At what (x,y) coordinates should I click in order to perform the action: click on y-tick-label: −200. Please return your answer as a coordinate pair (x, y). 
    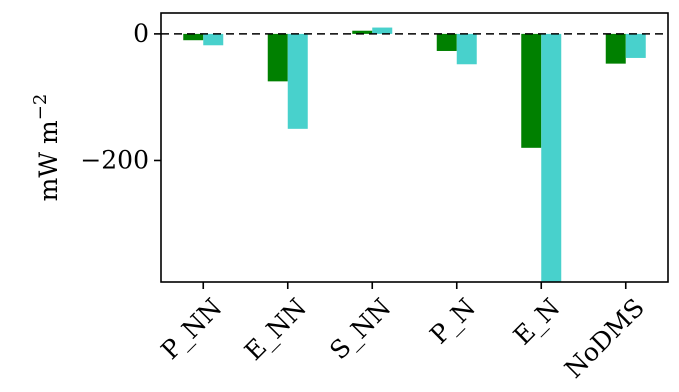
    Looking at the image, I should click on (114, 159).